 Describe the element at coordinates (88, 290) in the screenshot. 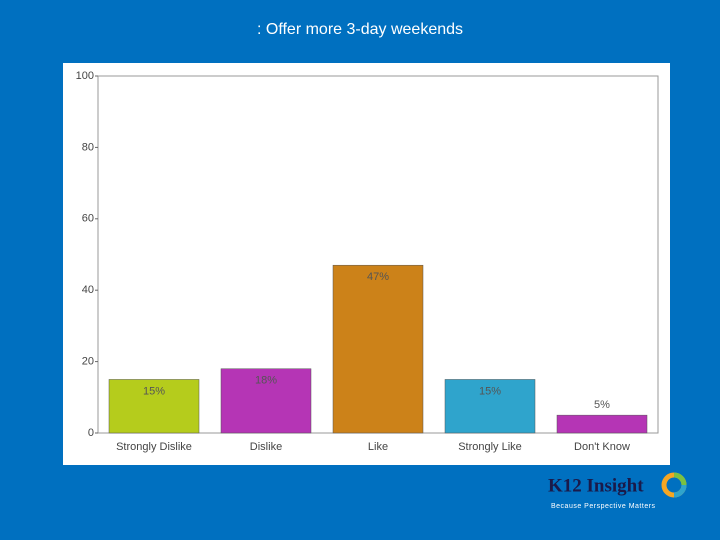

I see `y-tick-label: 40` at that location.